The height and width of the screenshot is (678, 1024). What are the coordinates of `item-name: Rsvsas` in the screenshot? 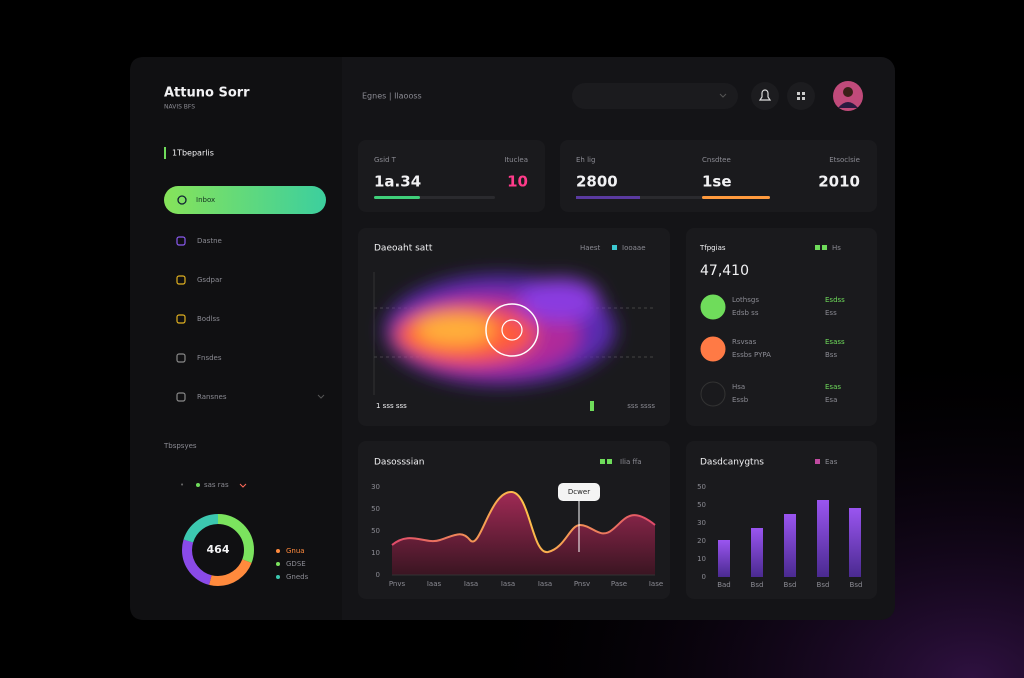 It's located at (744, 342).